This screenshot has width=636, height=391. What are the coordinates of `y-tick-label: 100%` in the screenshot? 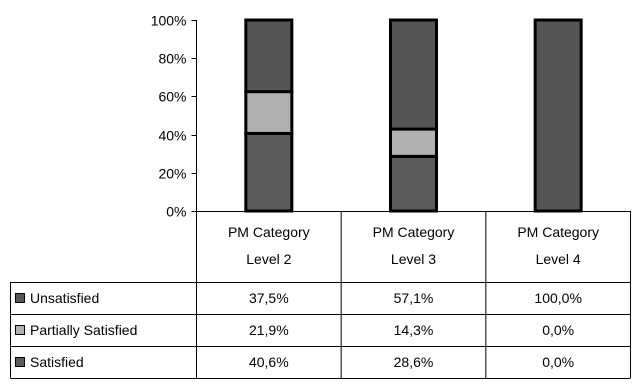 It's located at (169, 21).